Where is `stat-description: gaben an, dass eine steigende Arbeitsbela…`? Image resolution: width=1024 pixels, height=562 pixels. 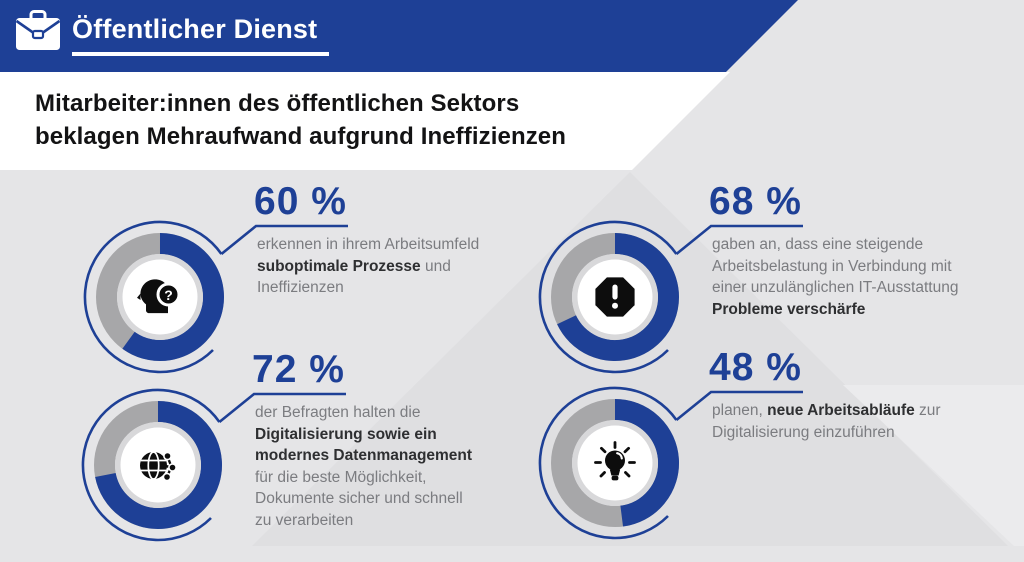
stat-description: gaben an, dass eine steigende Arbeitsbela… is located at coordinates (835, 277).